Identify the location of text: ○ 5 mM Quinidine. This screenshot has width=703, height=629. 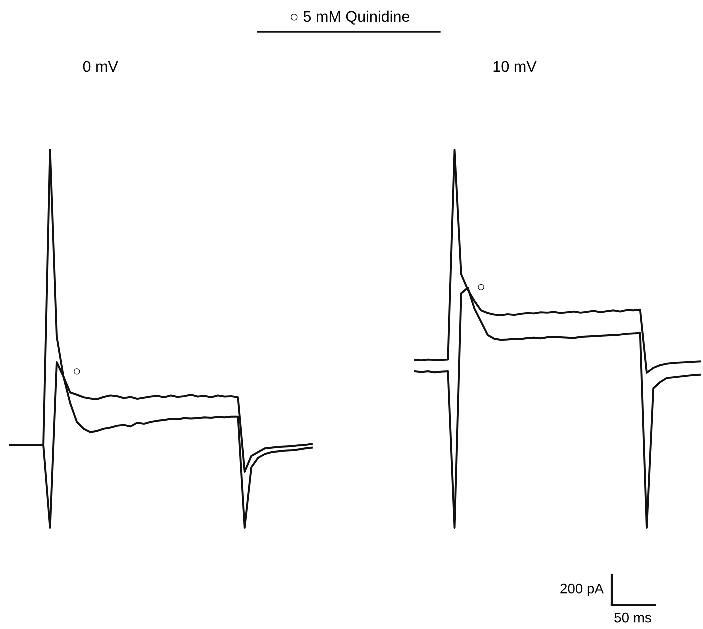
(350, 17).